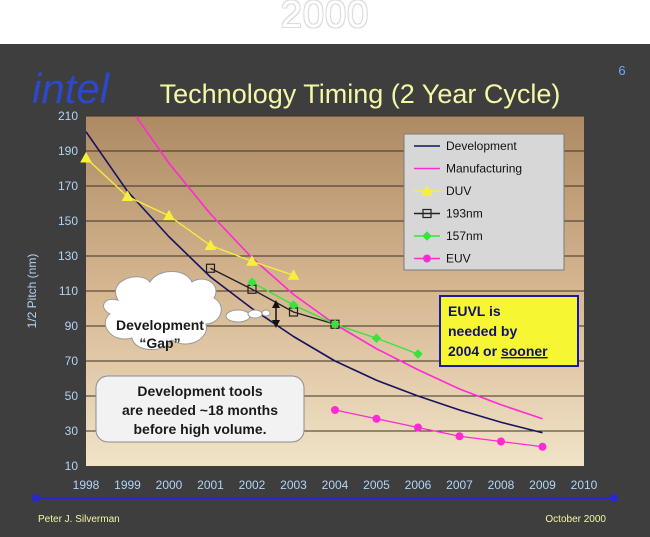  Describe the element at coordinates (127, 485) in the screenshot. I see `x-tick-label: 1999` at that location.